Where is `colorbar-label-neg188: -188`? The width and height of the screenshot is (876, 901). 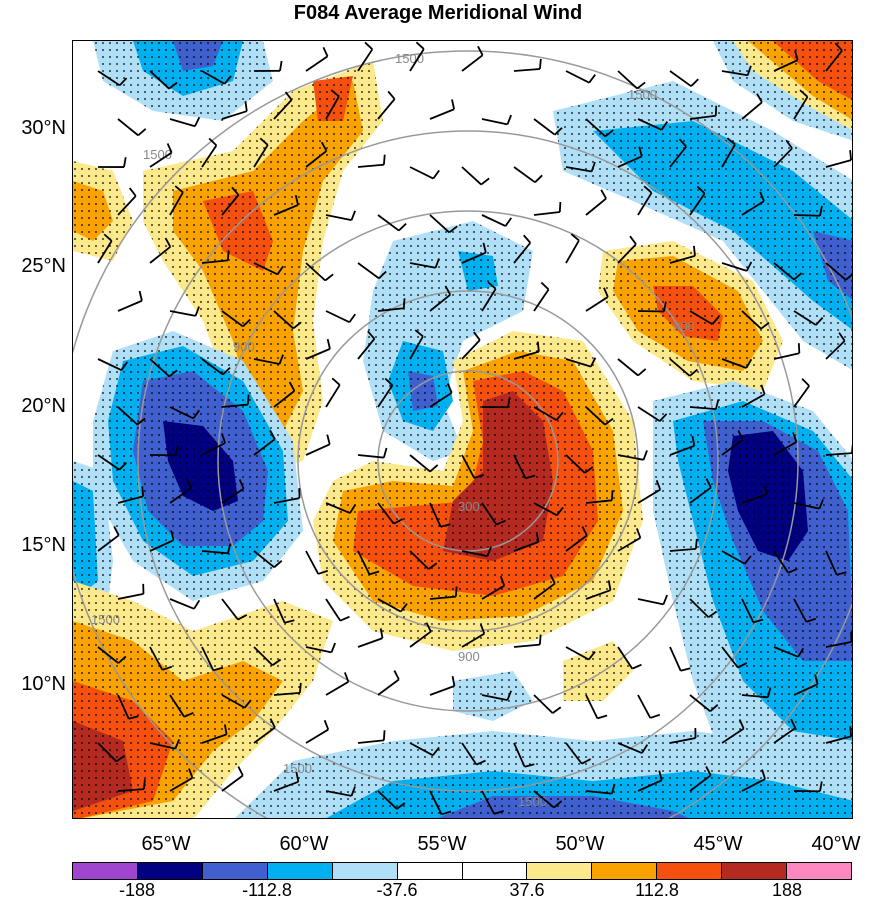 colorbar-label-neg188: -188 is located at coordinates (137, 890).